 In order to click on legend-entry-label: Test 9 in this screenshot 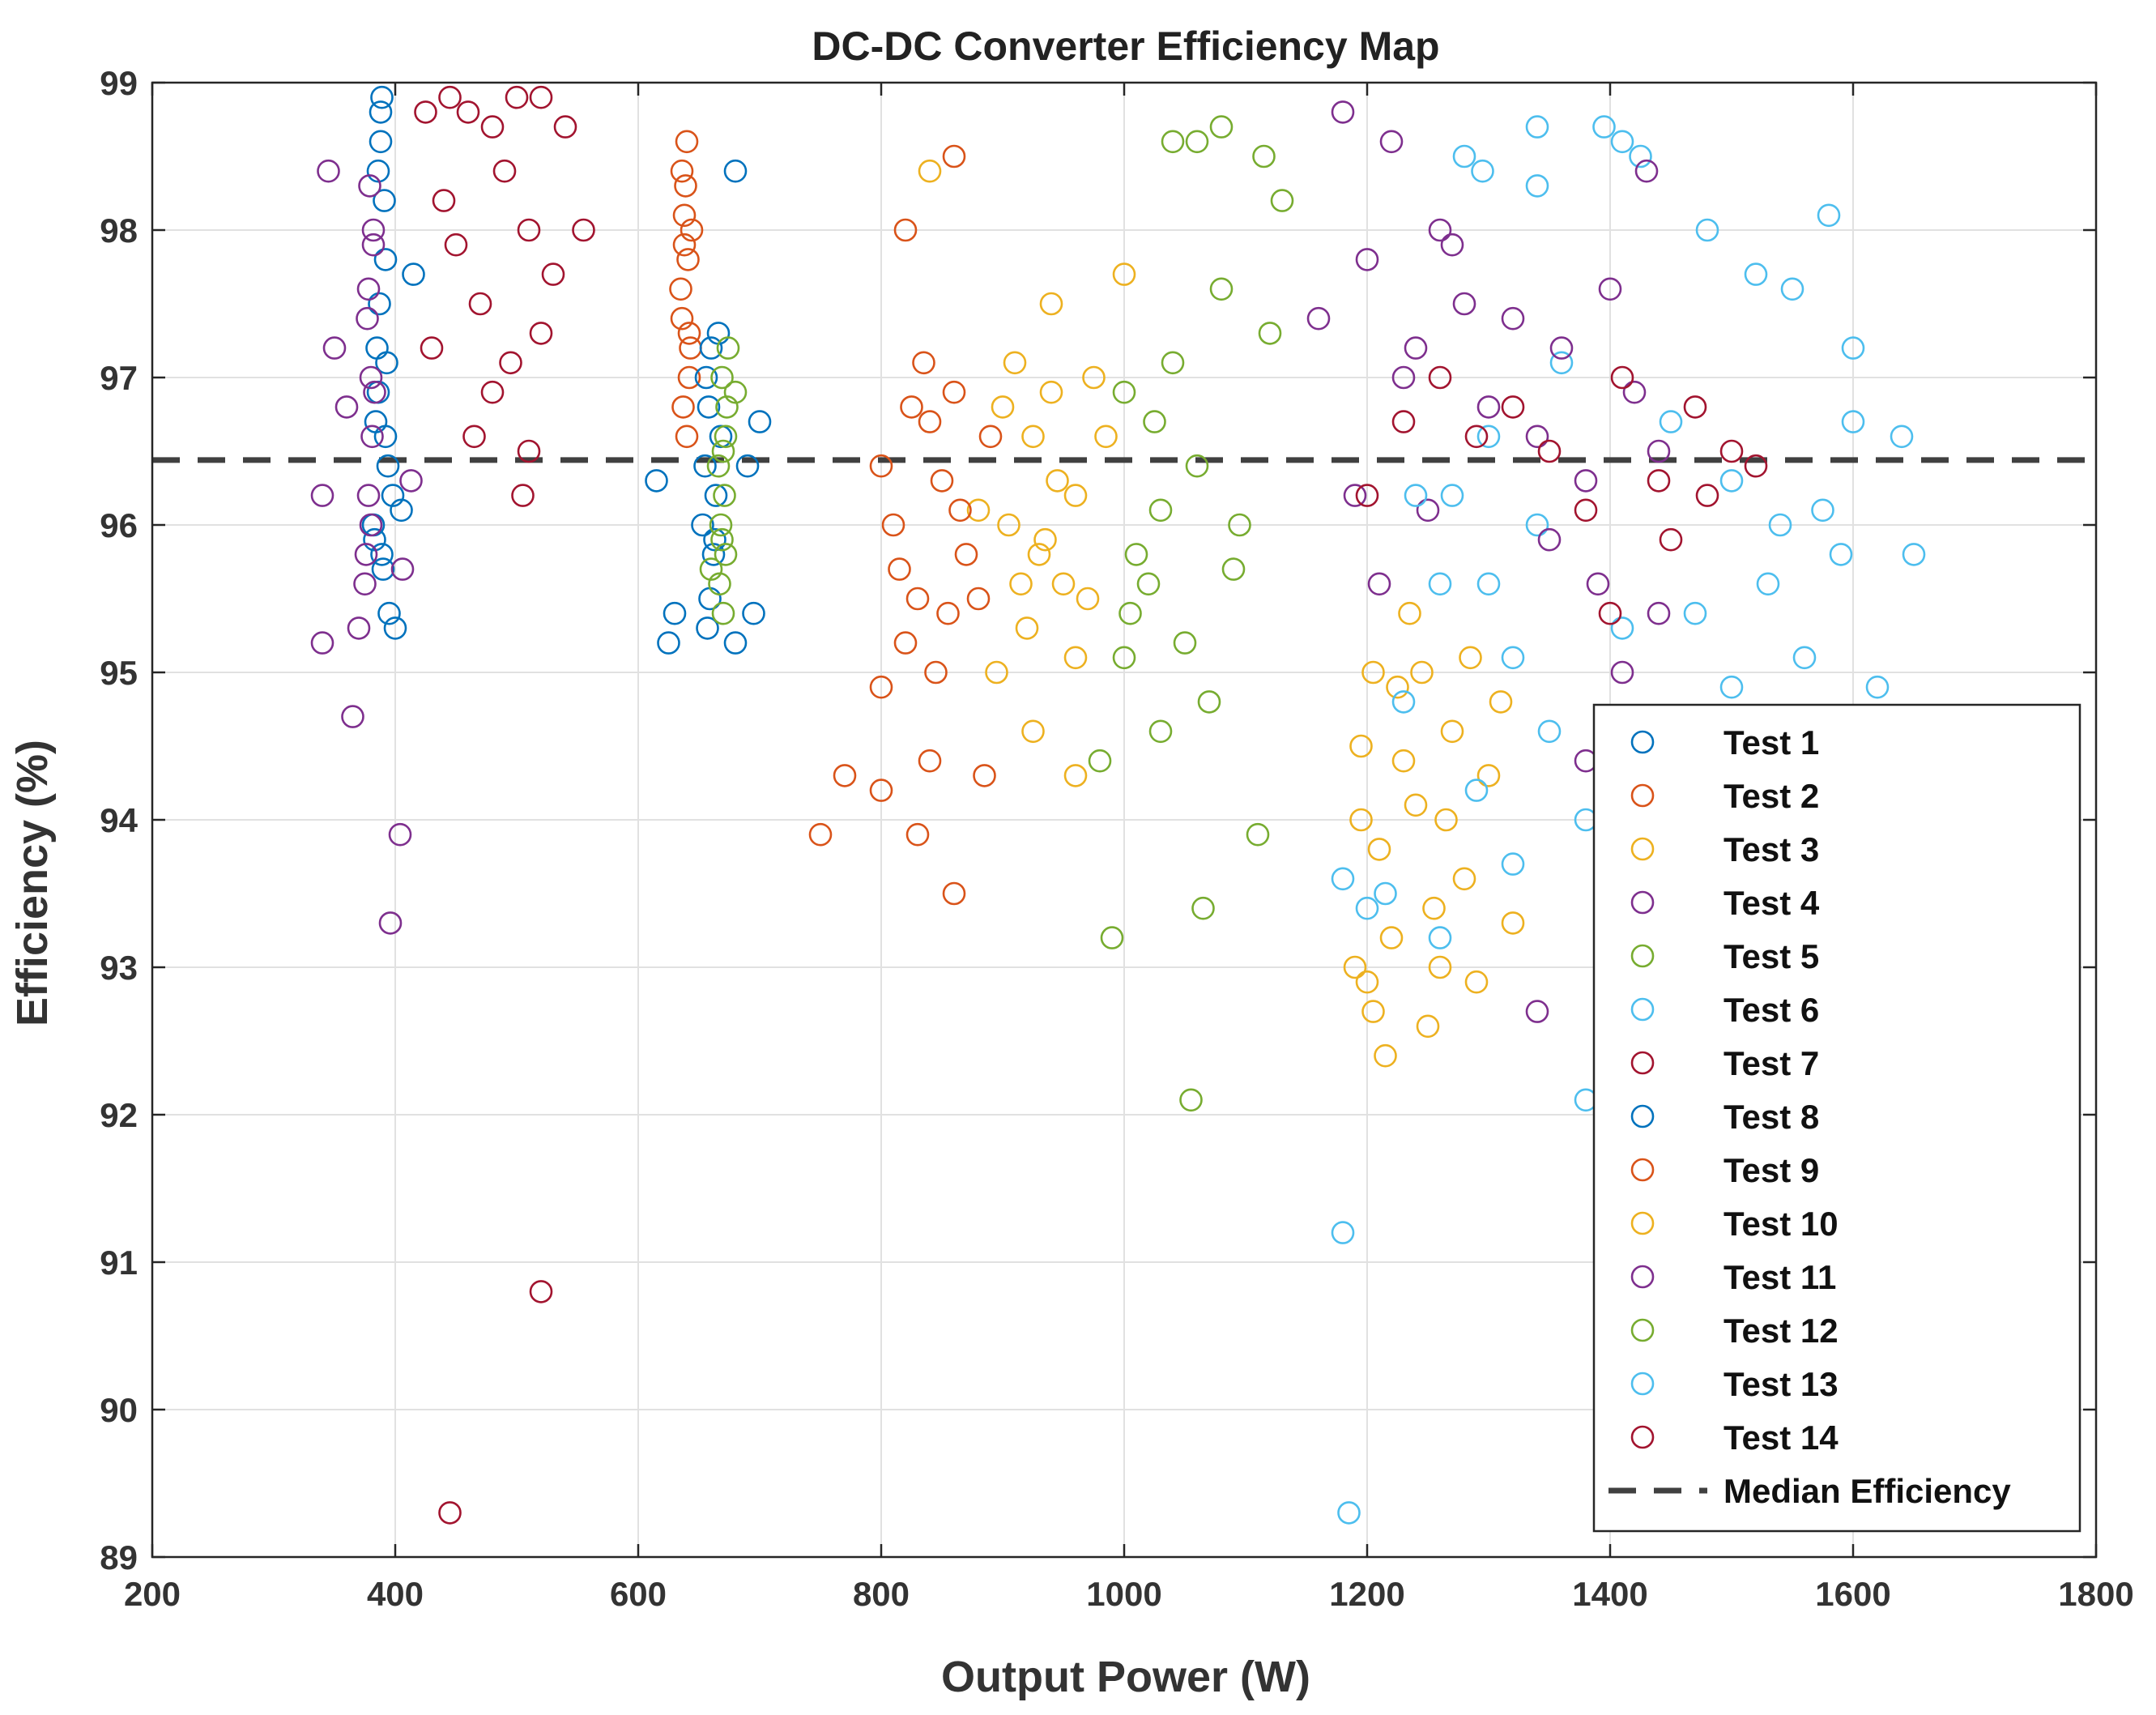, I will do `click(1771, 1170)`.